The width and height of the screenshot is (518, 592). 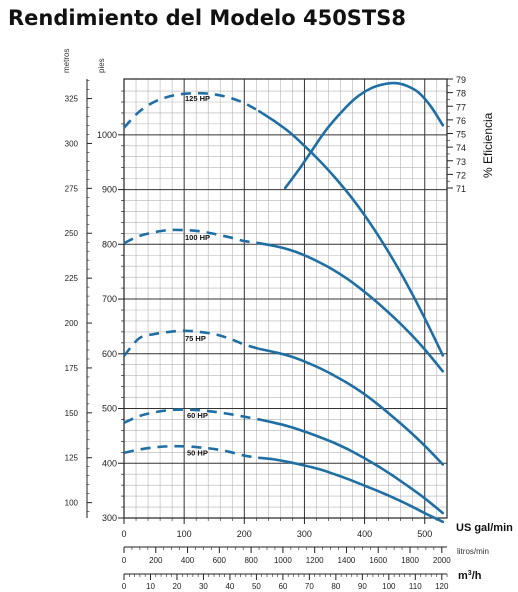 I want to click on x-m3h-tick-label: 20, so click(x=177, y=586).